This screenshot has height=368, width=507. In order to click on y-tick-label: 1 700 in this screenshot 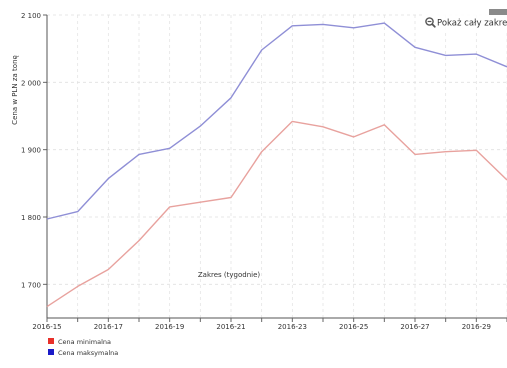, I will do `click(31, 285)`.